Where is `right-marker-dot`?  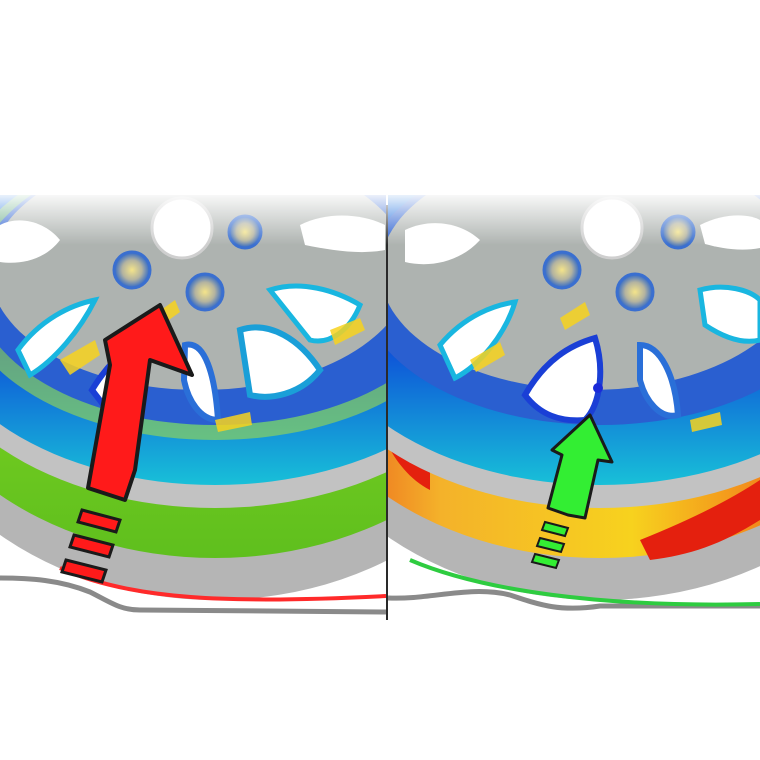 right-marker-dot is located at coordinates (598, 388).